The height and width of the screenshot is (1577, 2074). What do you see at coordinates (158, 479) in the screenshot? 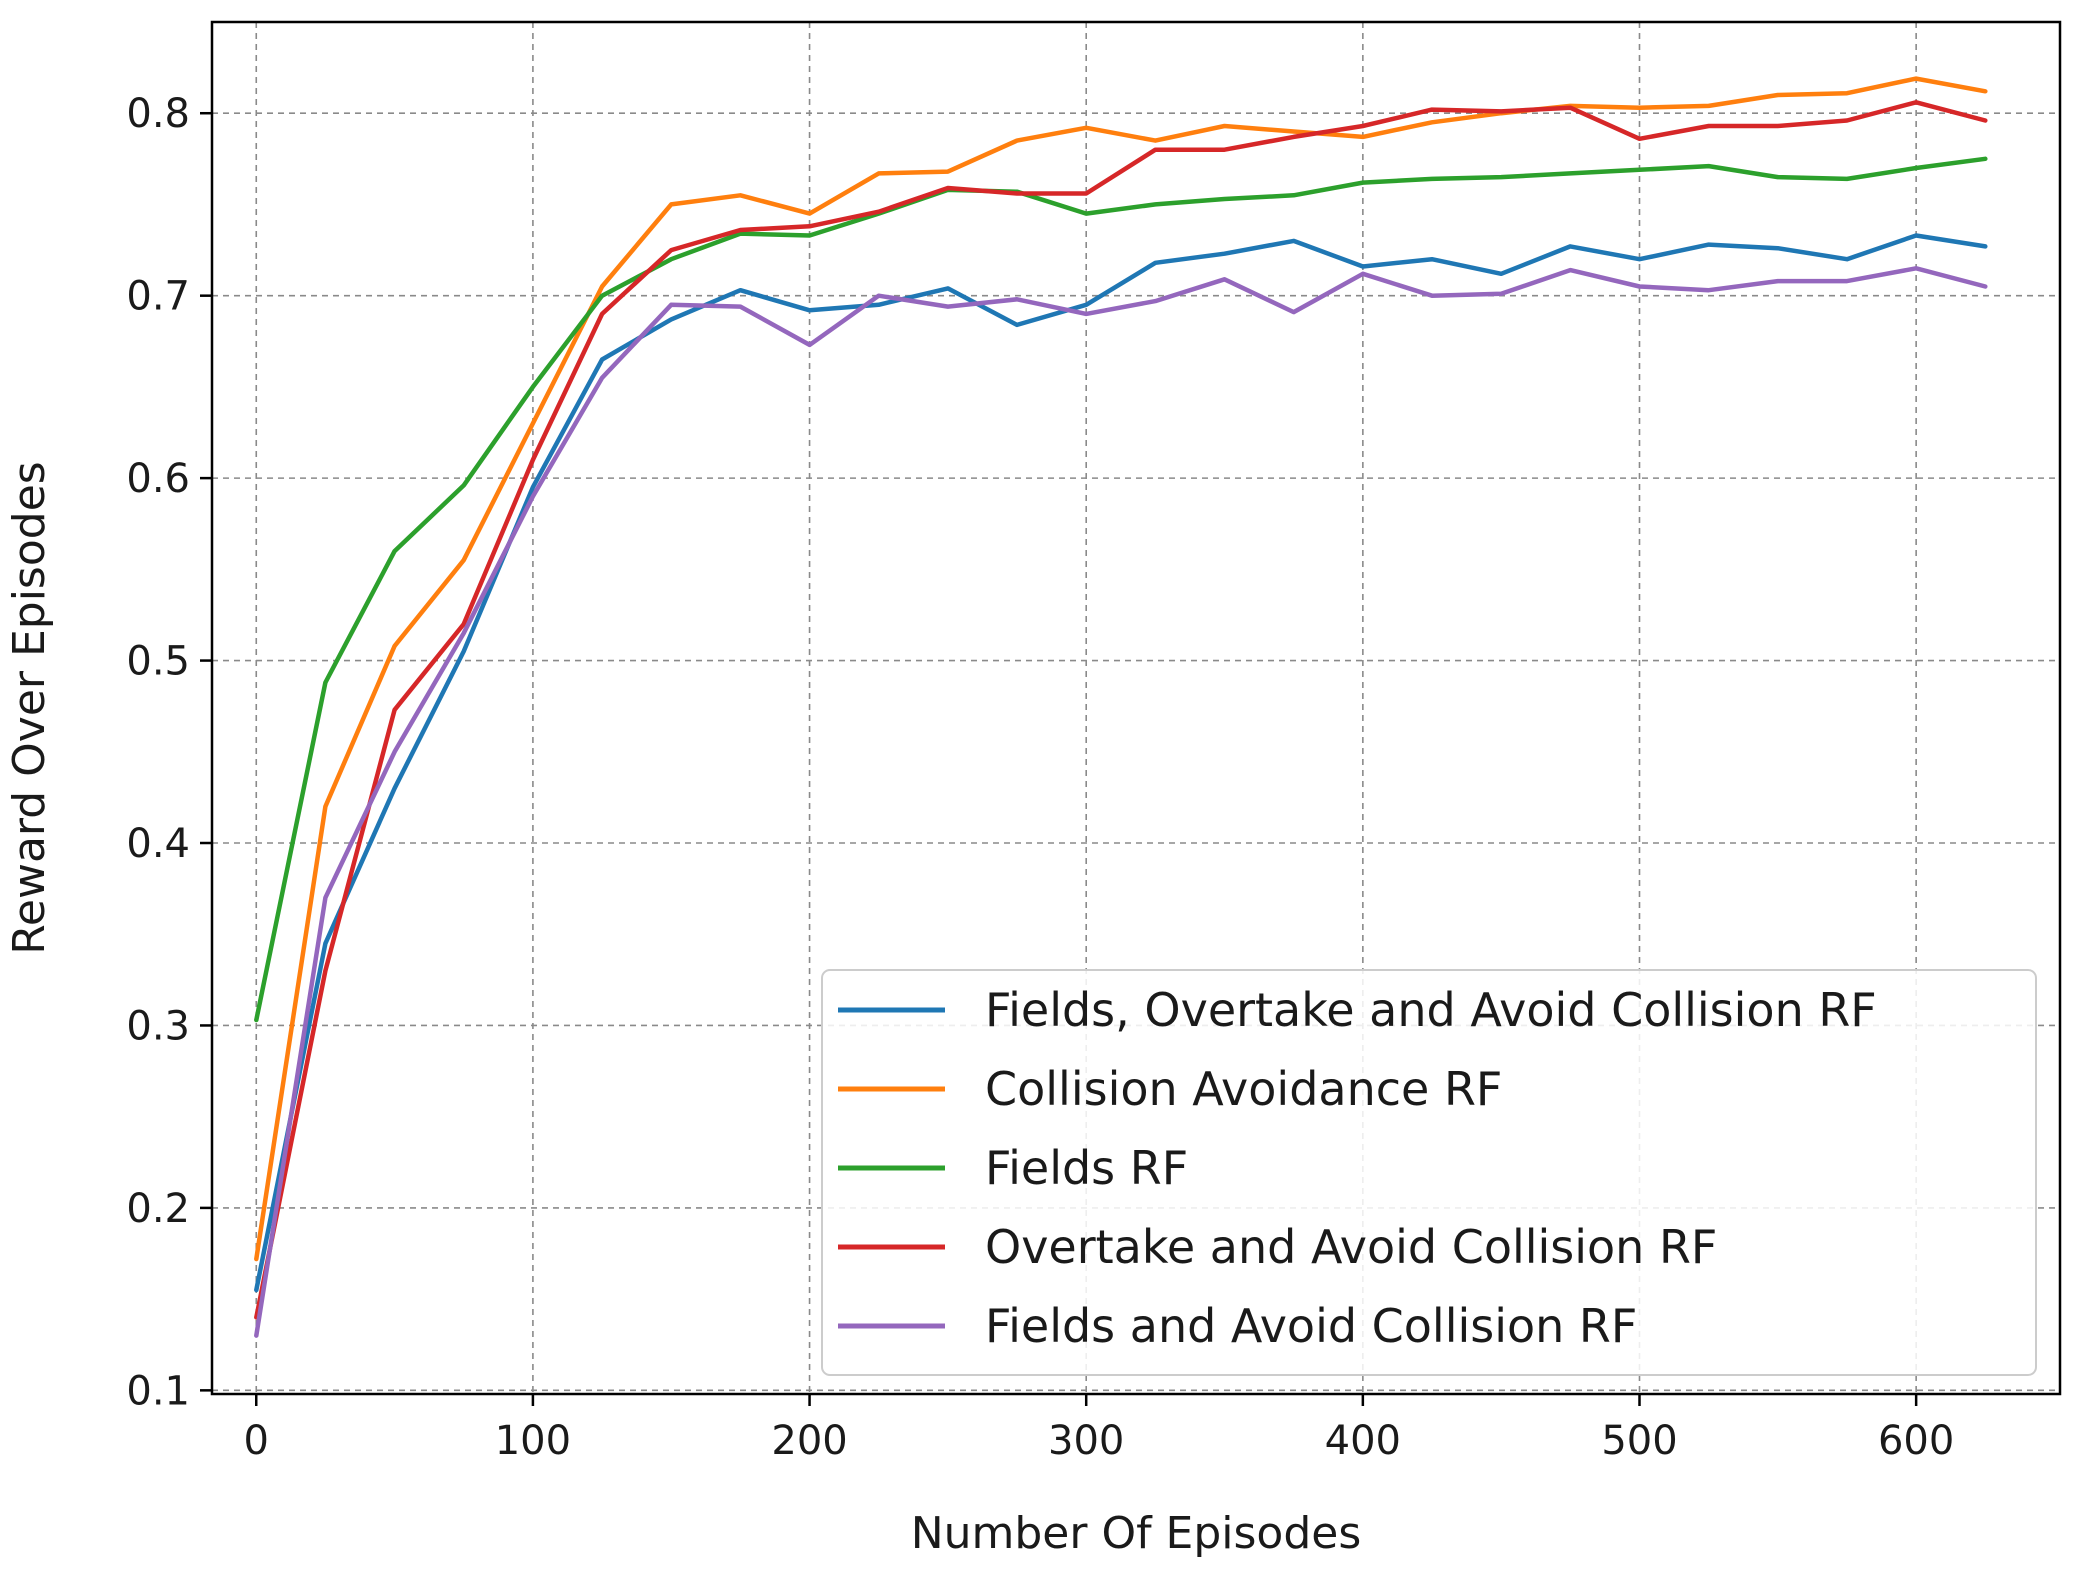
I see `y-tick-label: 0.6` at bounding box center [158, 479].